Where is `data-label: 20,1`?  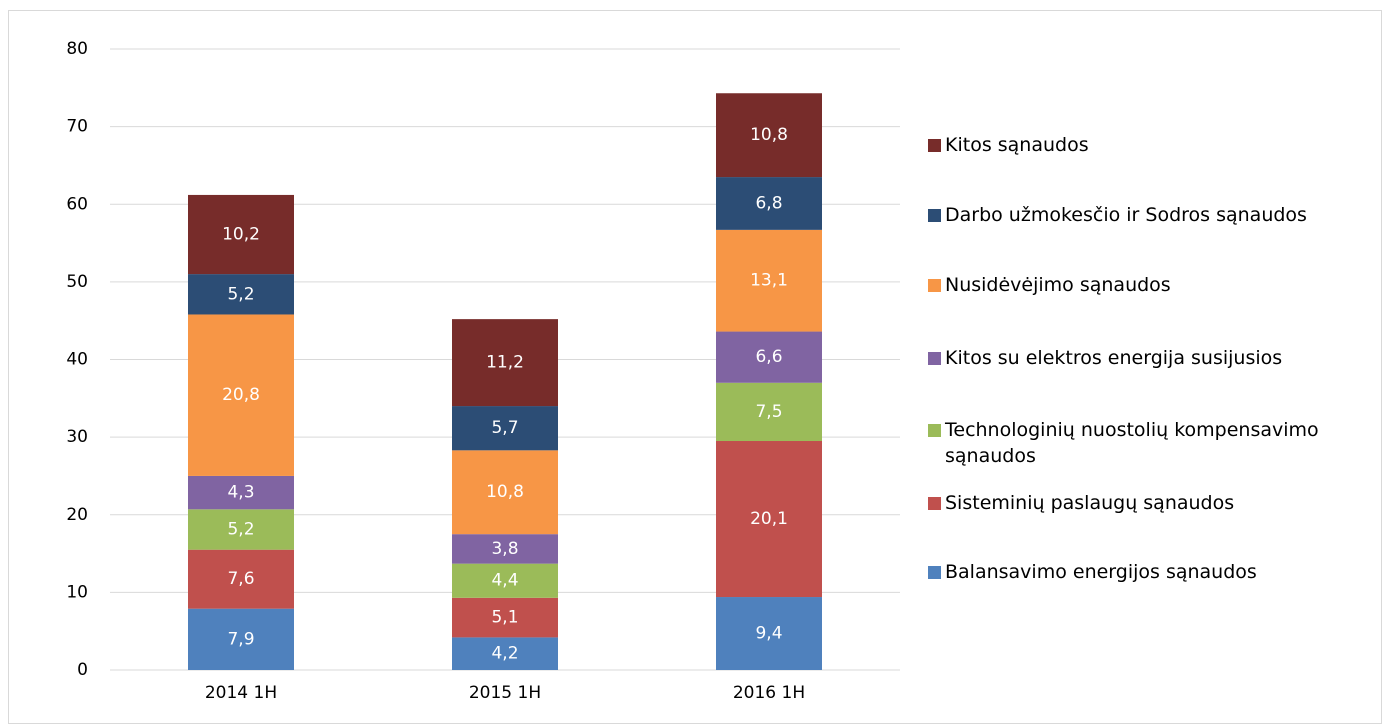 data-label: 20,1 is located at coordinates (769, 519).